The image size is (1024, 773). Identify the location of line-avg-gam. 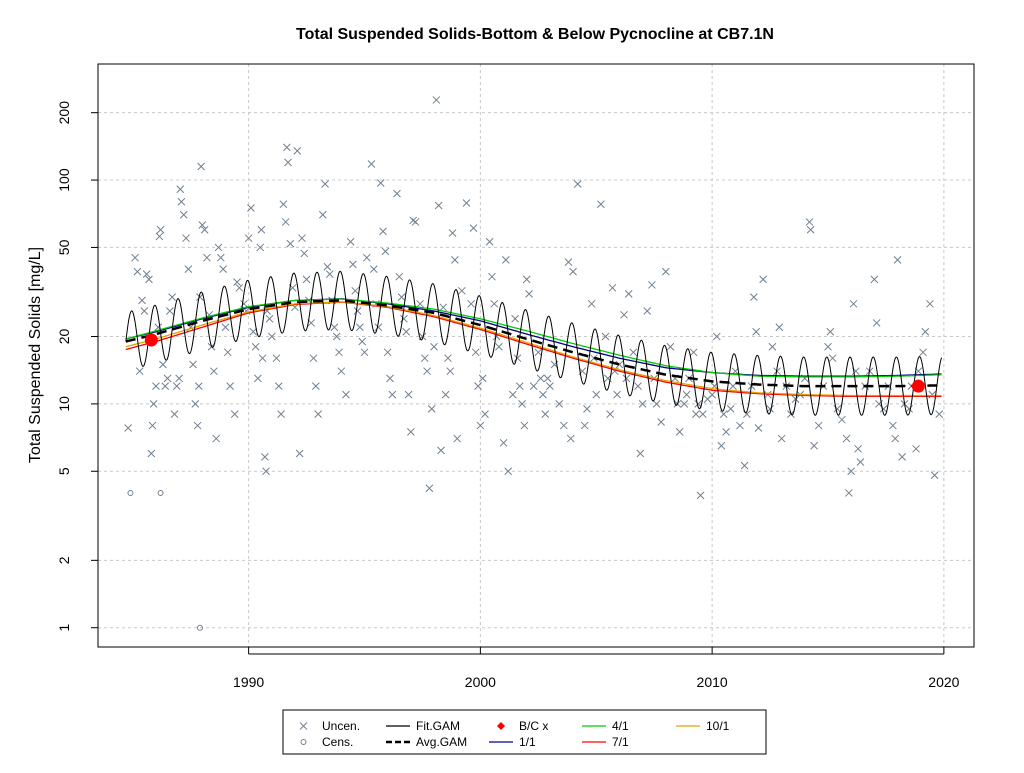
(533, 343).